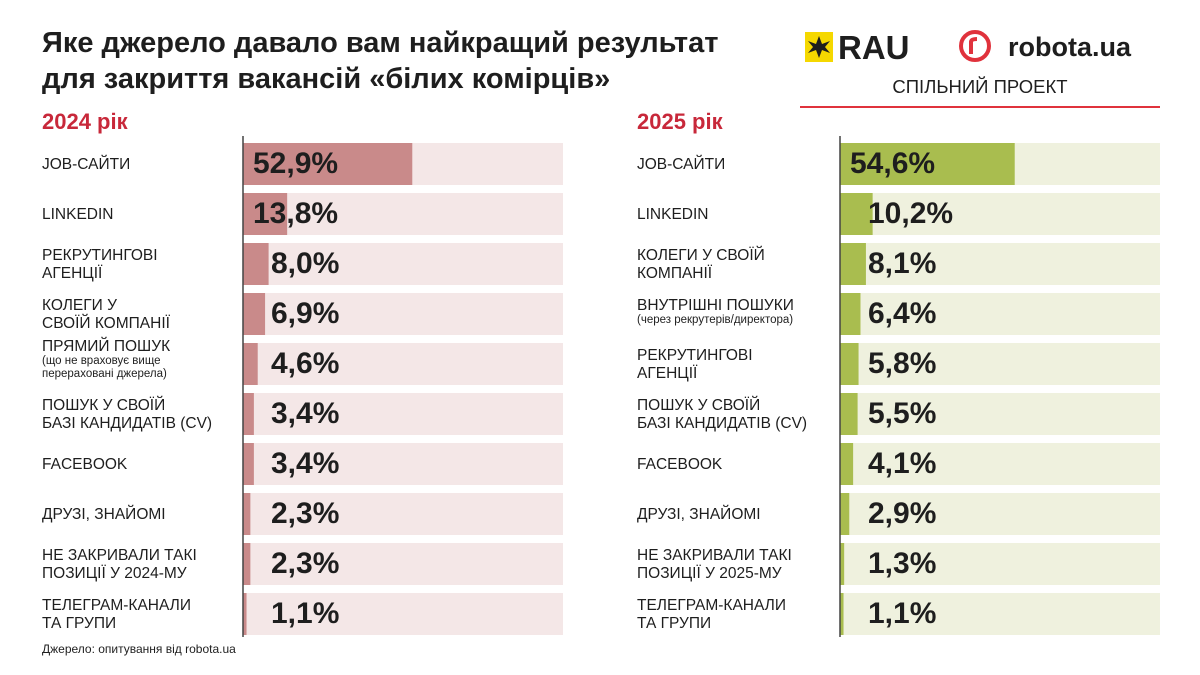 The height and width of the screenshot is (675, 1200). What do you see at coordinates (819, 47) in the screenshot?
I see `rau-star` at bounding box center [819, 47].